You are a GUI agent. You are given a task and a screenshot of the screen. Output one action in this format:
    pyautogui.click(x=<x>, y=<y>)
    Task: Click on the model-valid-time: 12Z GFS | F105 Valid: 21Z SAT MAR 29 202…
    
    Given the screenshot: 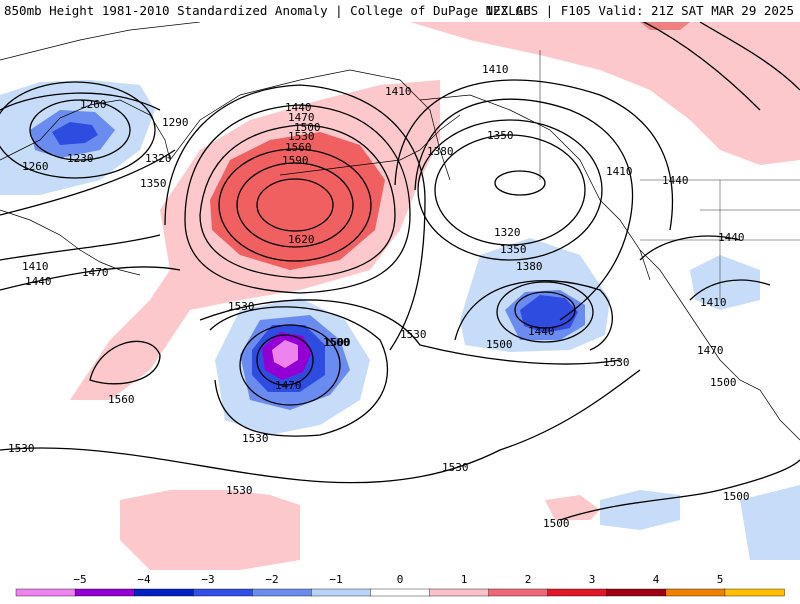 What is the action you would take?
    pyautogui.click(x=639, y=10)
    